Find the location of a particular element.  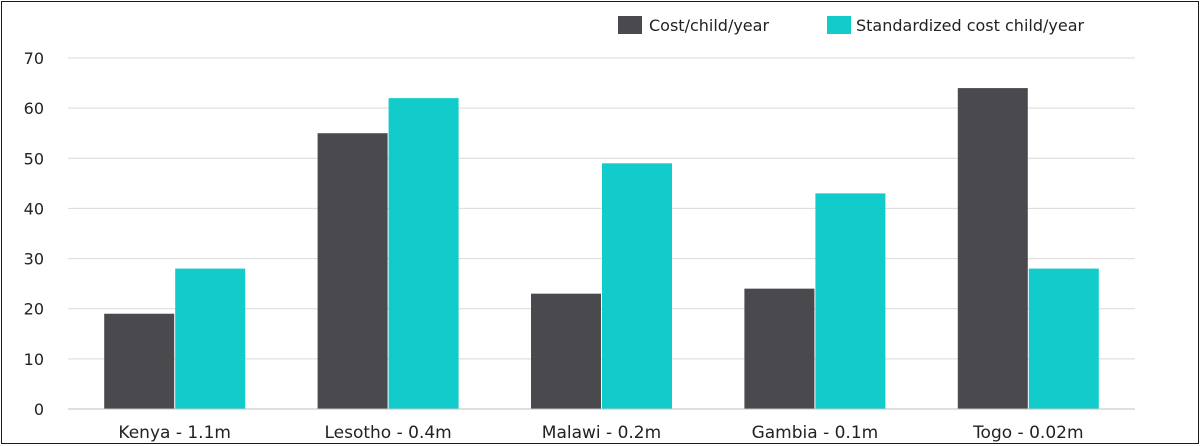

legend-label-0: Cost/child/year is located at coordinates (709, 25).